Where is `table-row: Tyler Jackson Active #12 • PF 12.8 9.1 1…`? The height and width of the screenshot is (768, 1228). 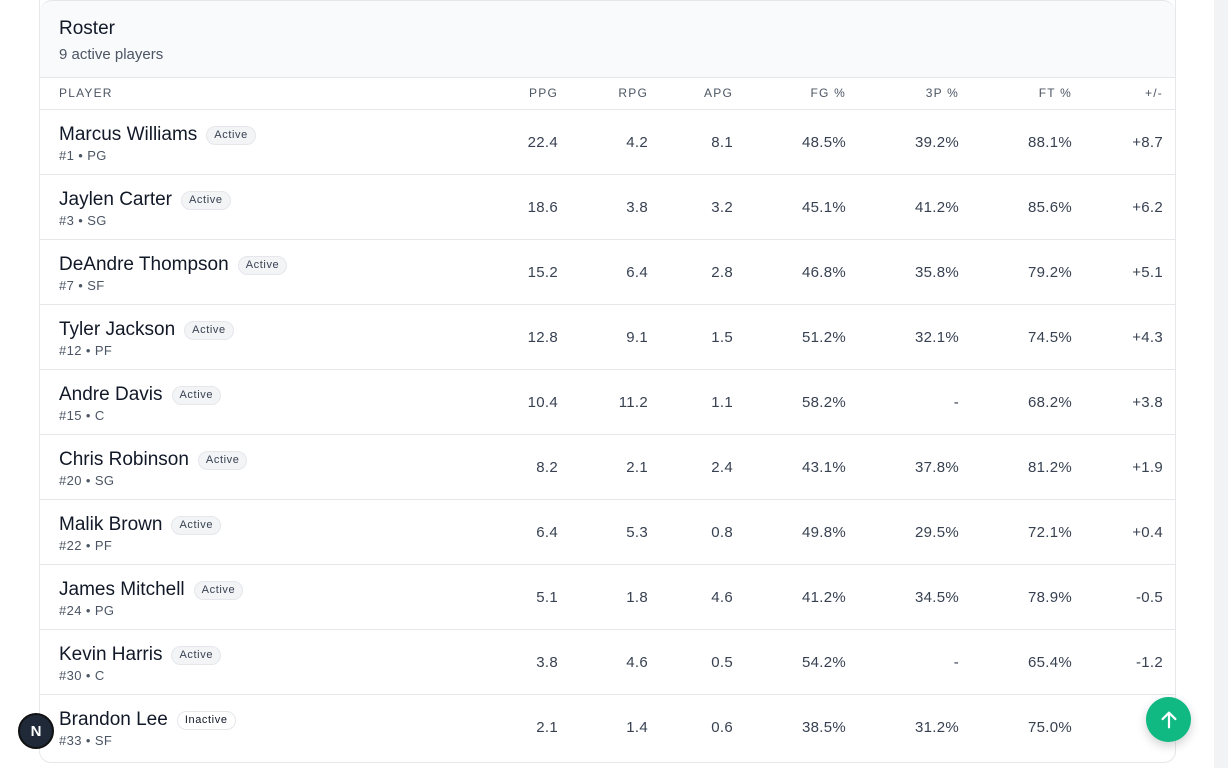
table-row: Tyler Jackson Active #12 • PF 12.8 9.1 1… is located at coordinates (607, 337).